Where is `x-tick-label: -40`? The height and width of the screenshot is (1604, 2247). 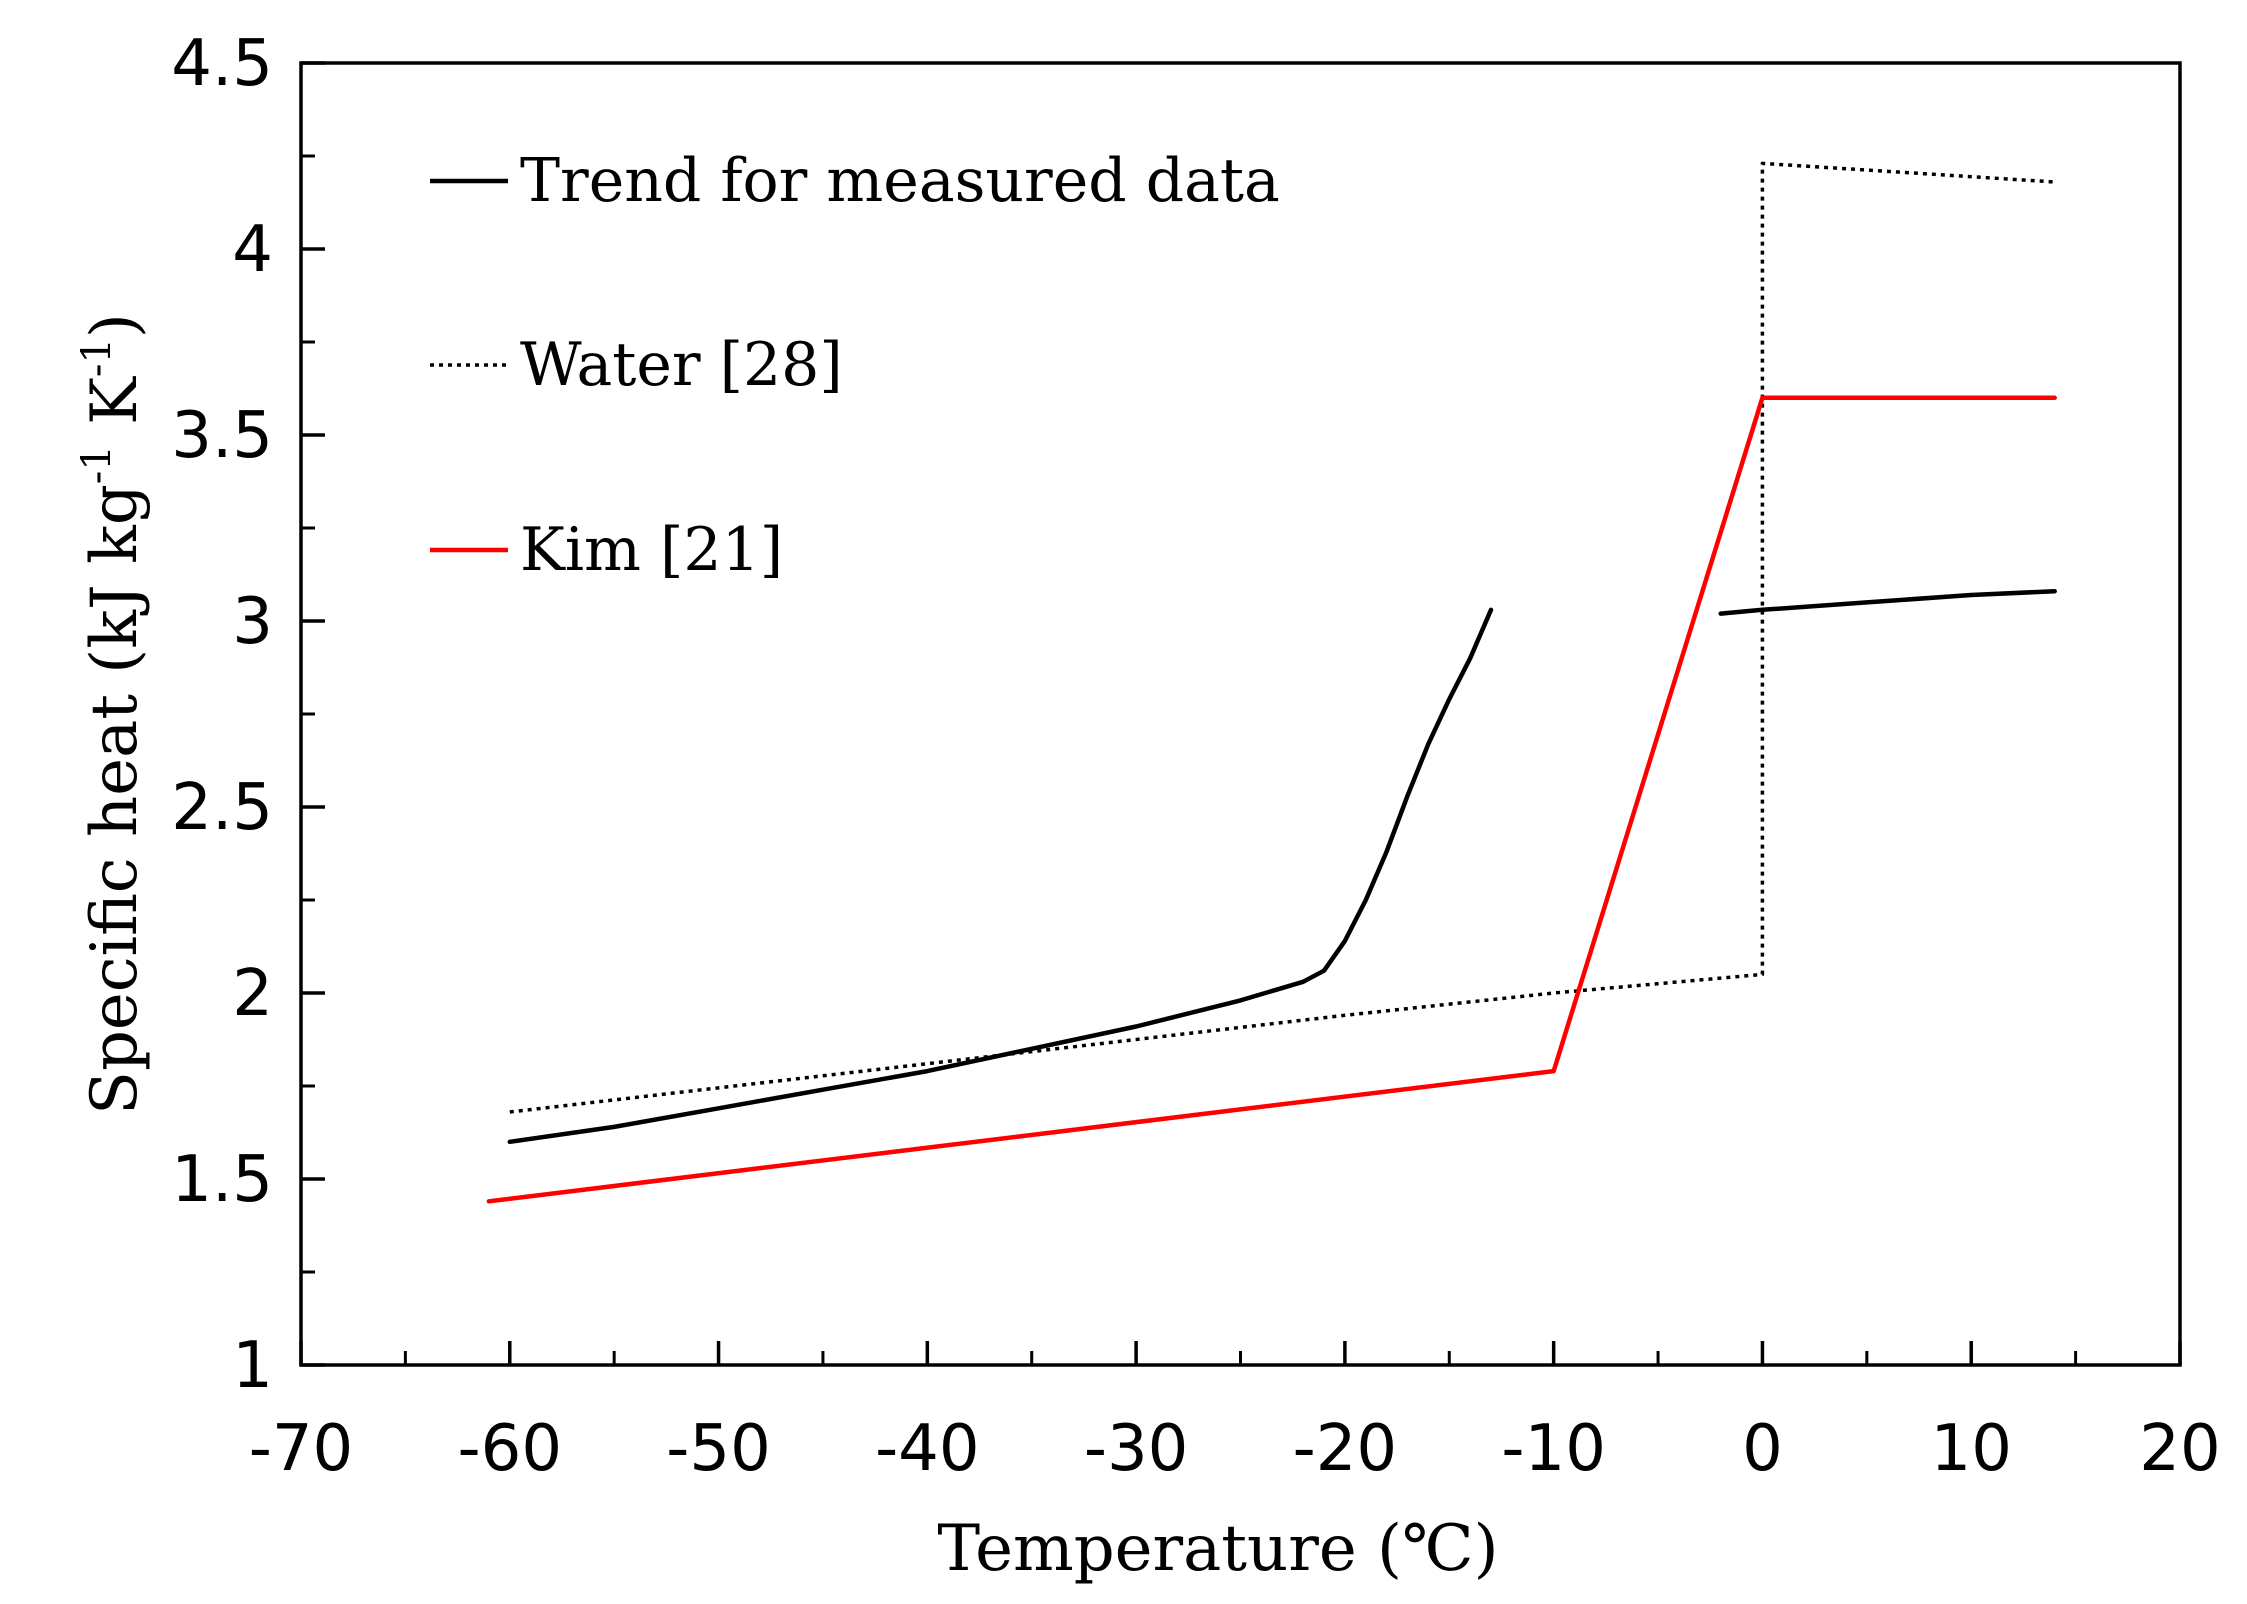 x-tick-label: -40 is located at coordinates (927, 1449).